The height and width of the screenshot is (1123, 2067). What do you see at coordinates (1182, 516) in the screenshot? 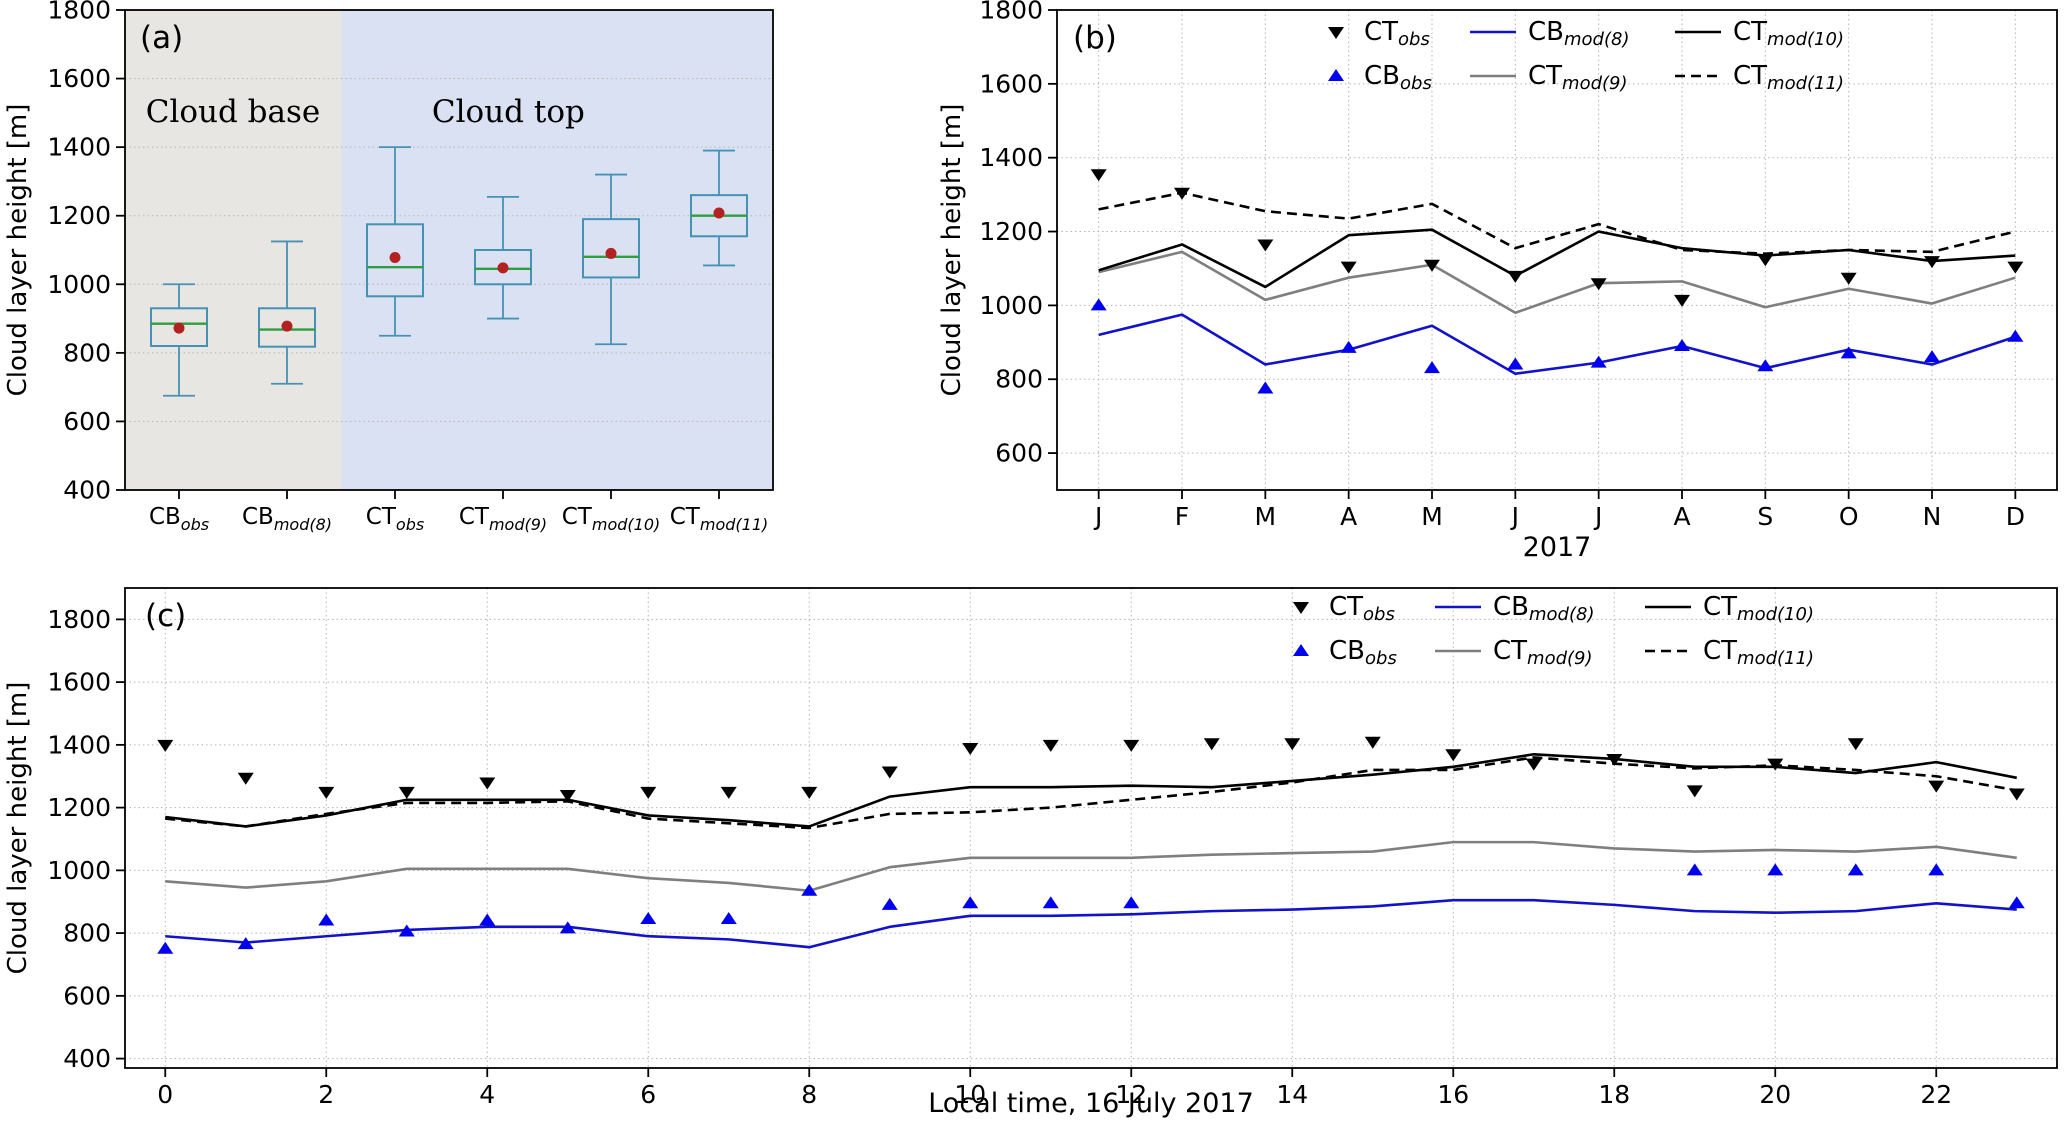
I see `x-tick-label: F` at bounding box center [1182, 516].